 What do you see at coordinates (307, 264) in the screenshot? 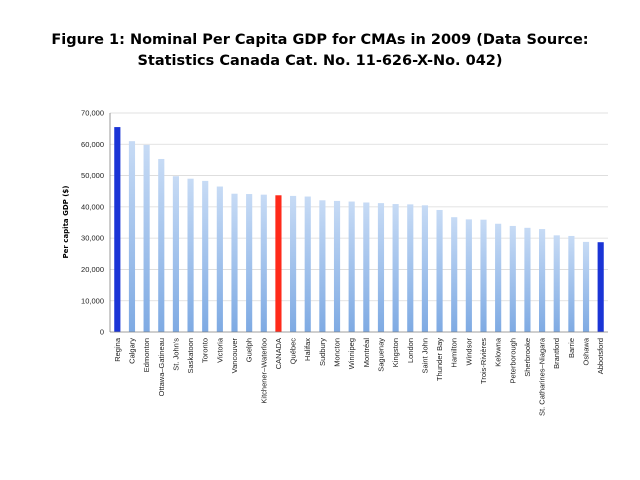
I see `bar-halifax` at bounding box center [307, 264].